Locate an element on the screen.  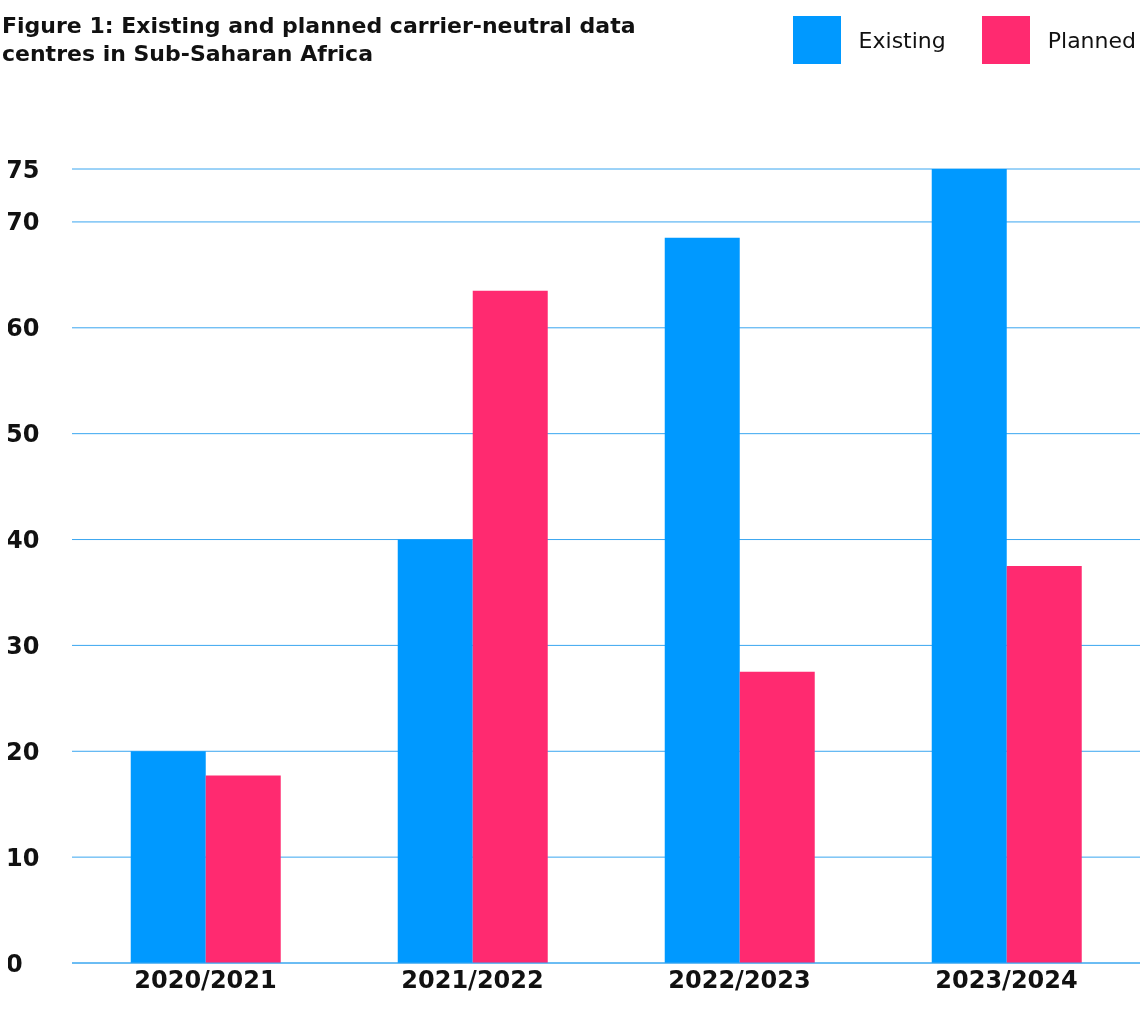
y-tick-label: 75 is located at coordinates (23, 169).